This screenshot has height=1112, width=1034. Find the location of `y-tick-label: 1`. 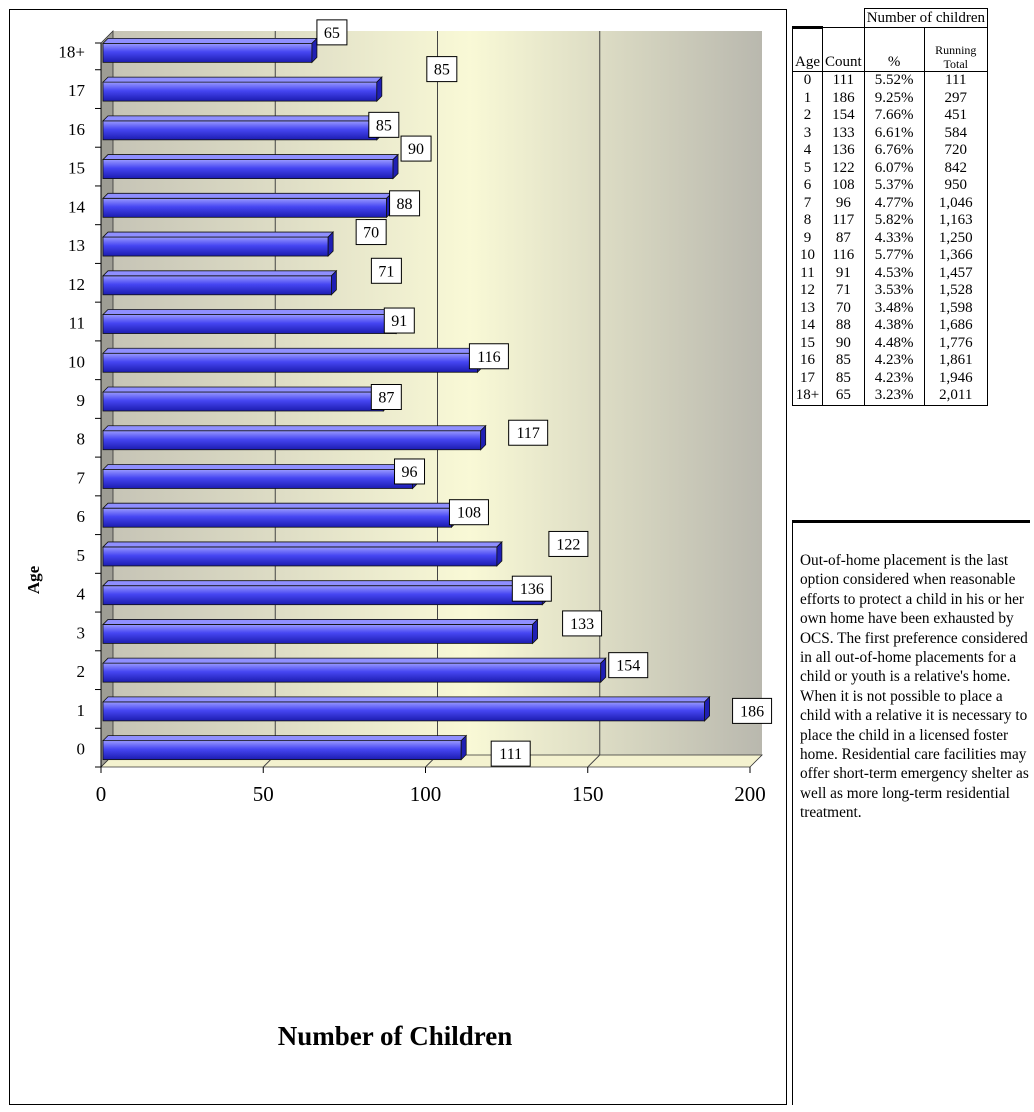

y-tick-label: 1 is located at coordinates (81, 710).